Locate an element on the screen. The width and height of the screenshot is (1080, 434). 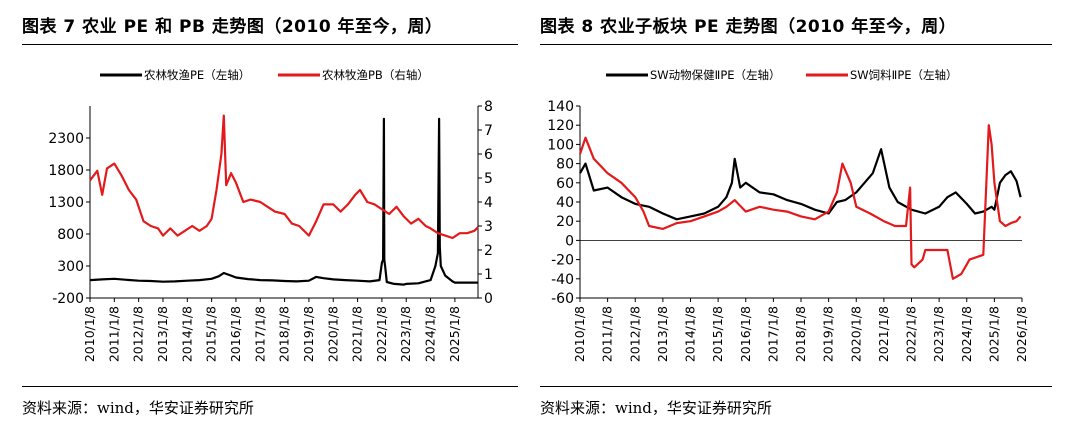
y-left-tick-label: 120 is located at coordinates (560, 126).